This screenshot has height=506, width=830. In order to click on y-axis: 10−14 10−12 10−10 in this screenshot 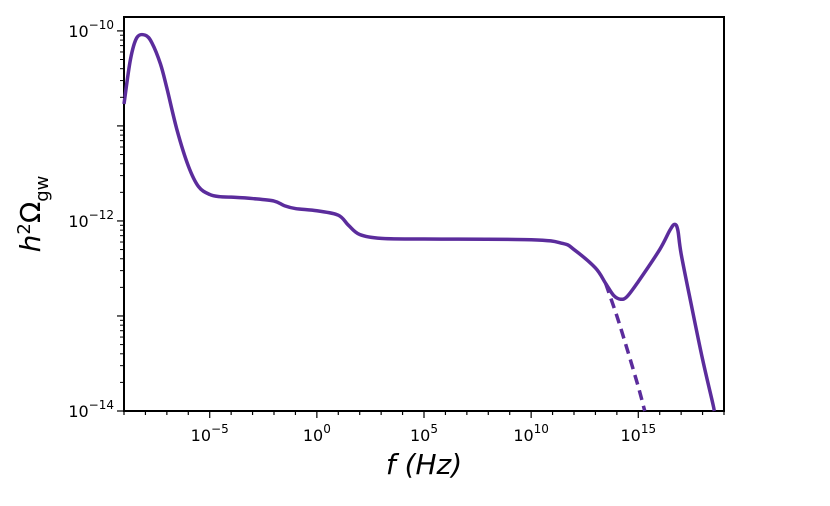, I will do `click(96, 219)`.